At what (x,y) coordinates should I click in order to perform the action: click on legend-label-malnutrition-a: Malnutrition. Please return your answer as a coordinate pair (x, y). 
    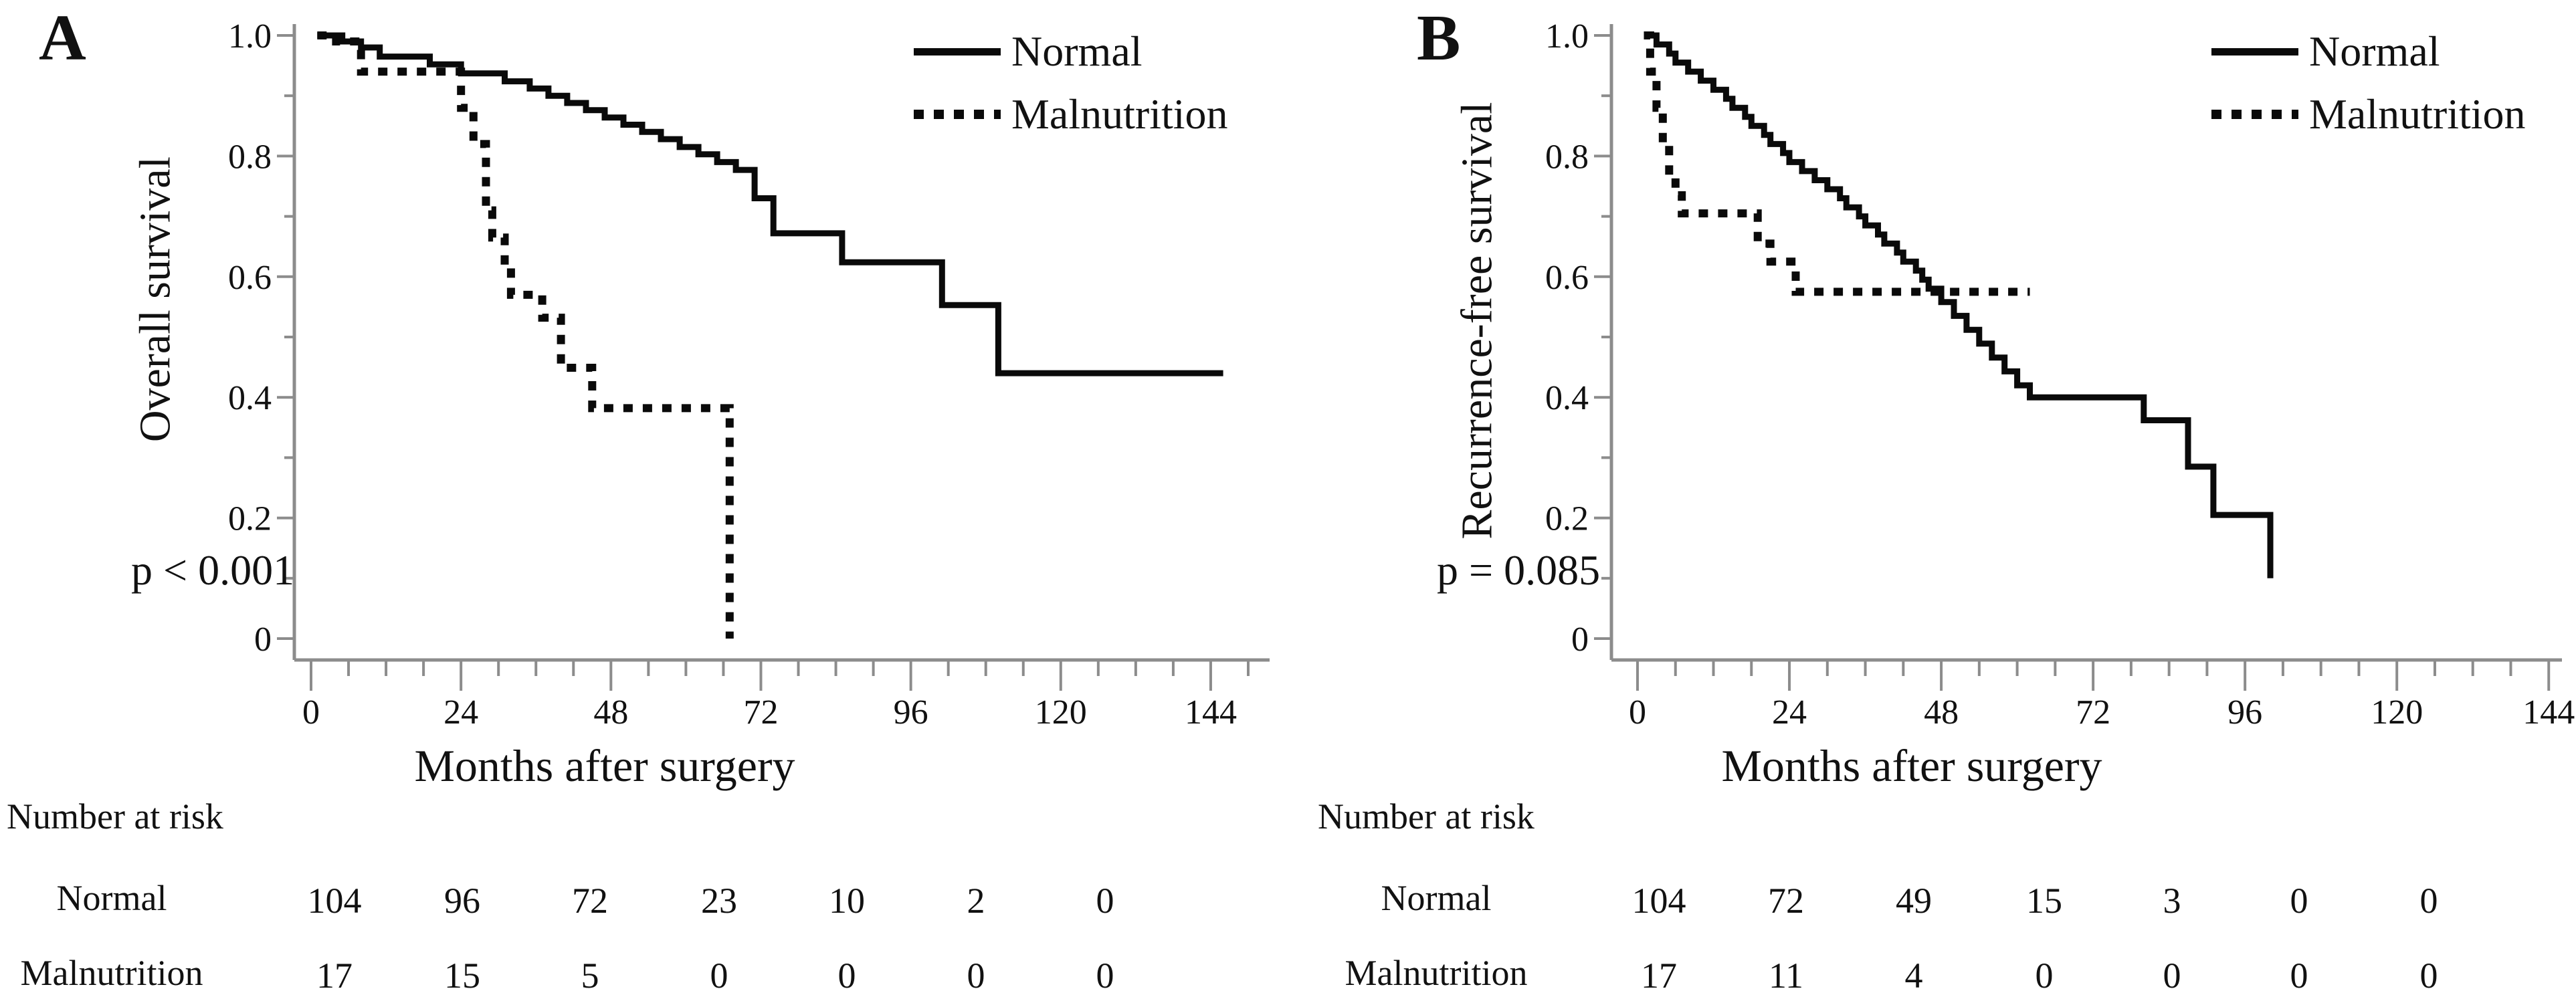
    Looking at the image, I should click on (1119, 114).